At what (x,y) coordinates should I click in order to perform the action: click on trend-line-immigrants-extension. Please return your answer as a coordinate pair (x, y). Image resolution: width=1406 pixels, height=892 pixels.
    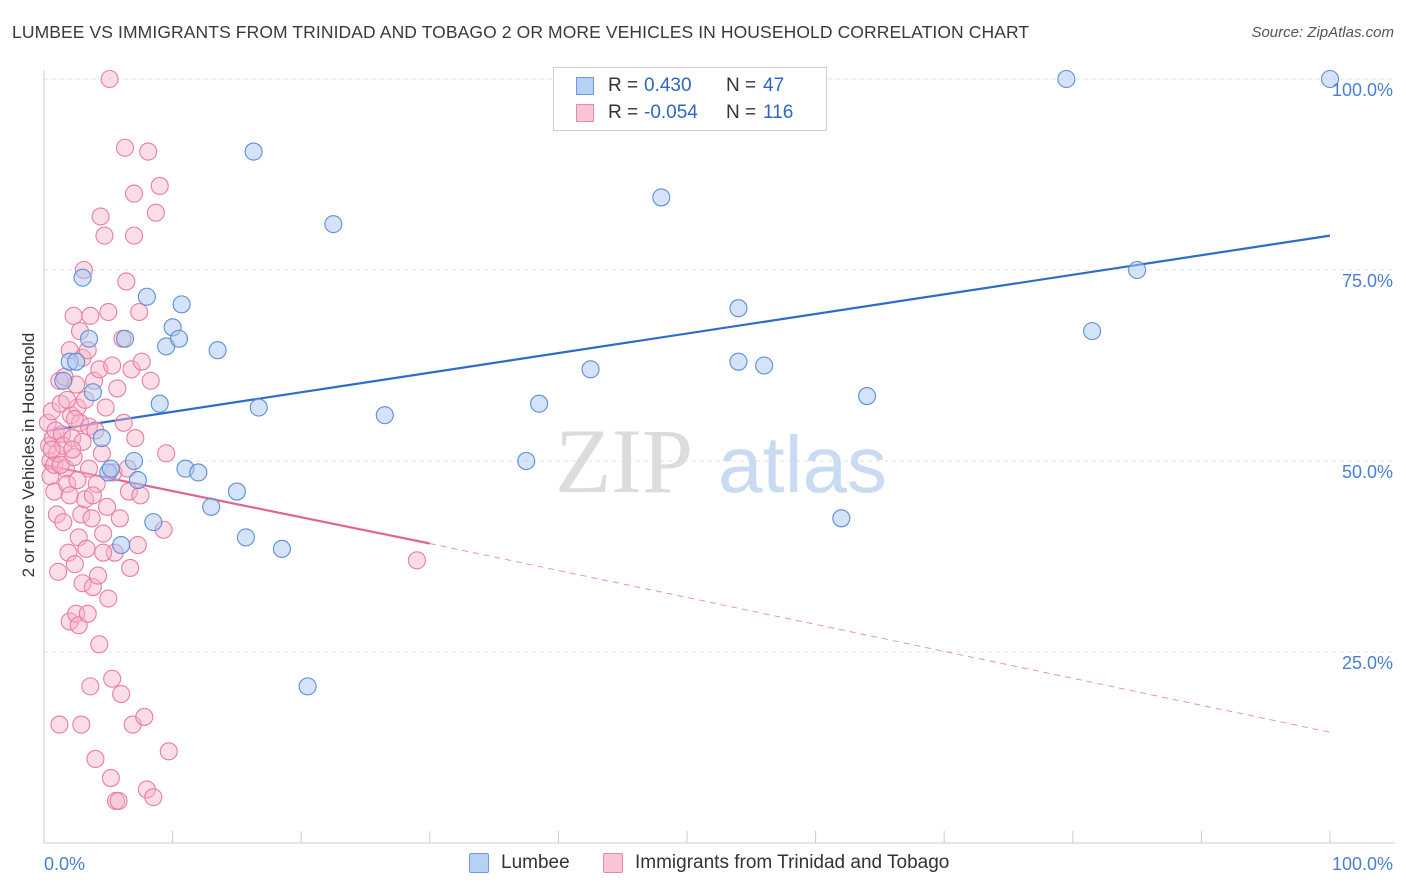
    Looking at the image, I should click on (880, 638).